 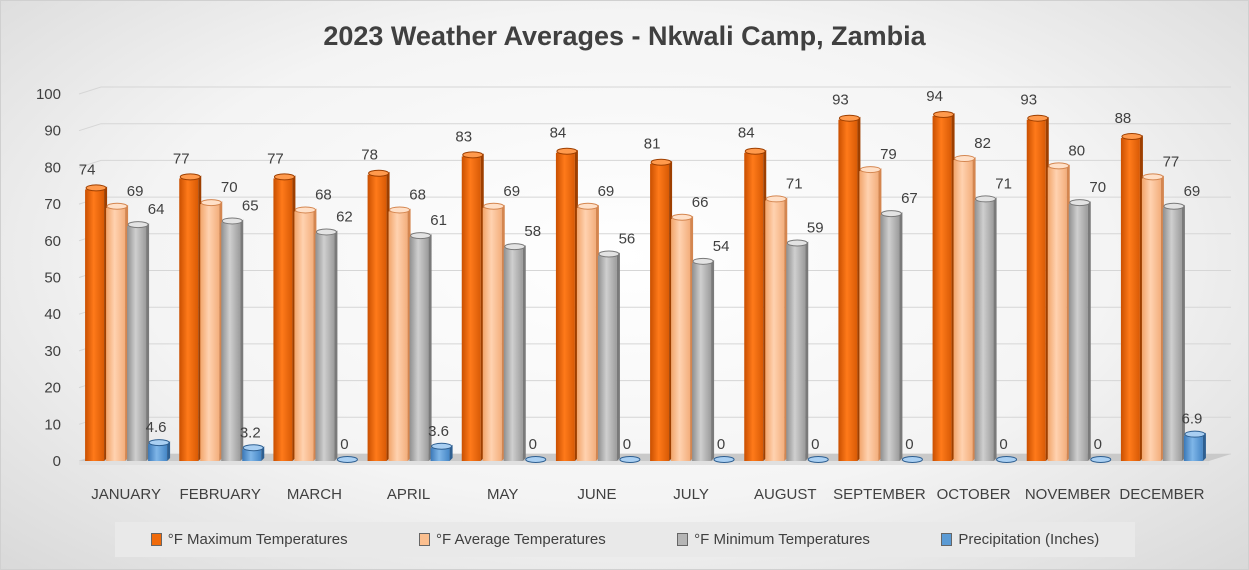 What do you see at coordinates (250, 205) in the screenshot?
I see `data-label: 65` at bounding box center [250, 205].